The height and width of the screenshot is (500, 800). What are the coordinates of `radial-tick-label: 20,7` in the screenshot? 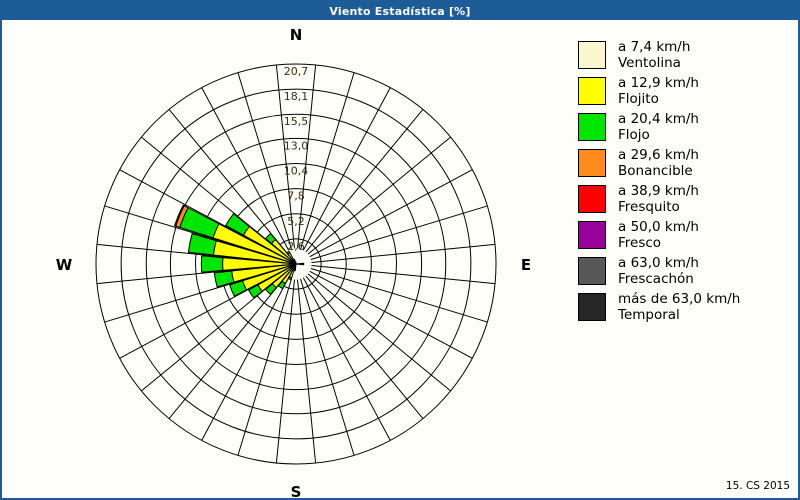 It's located at (296, 71).